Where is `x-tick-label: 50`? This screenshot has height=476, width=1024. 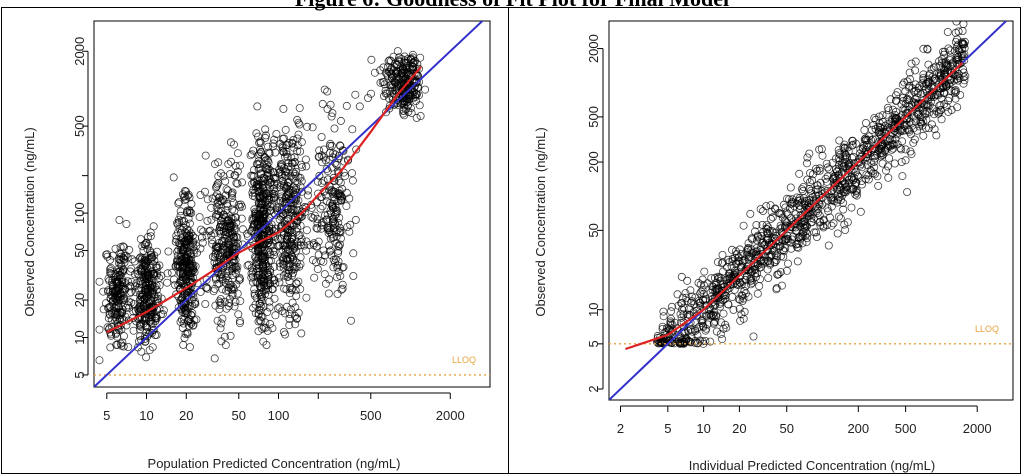 x-tick-label: 50 is located at coordinates (239, 415).